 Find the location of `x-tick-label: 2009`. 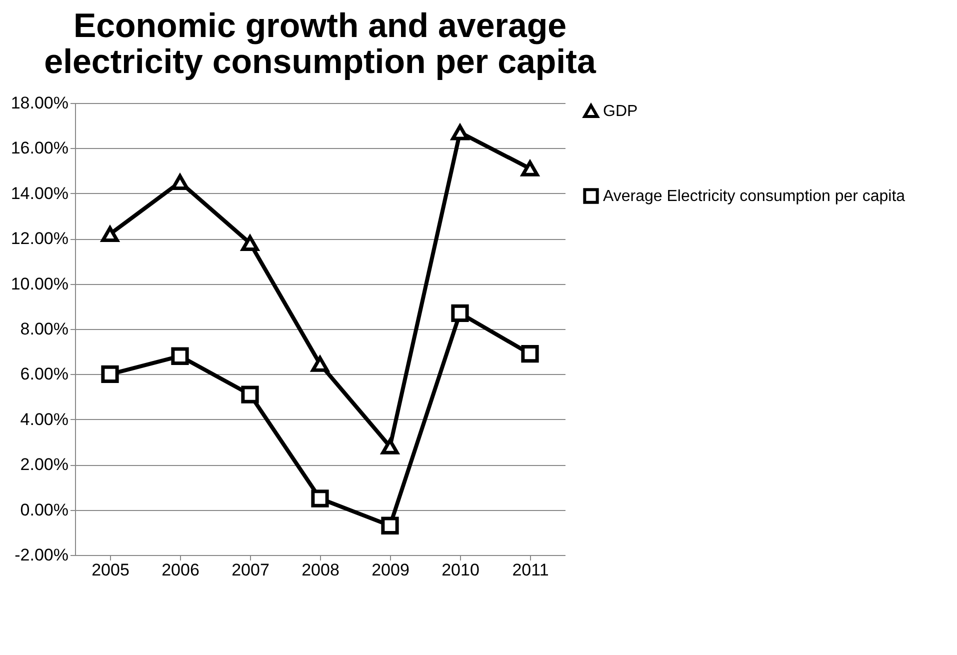

x-tick-label: 2009 is located at coordinates (391, 570).